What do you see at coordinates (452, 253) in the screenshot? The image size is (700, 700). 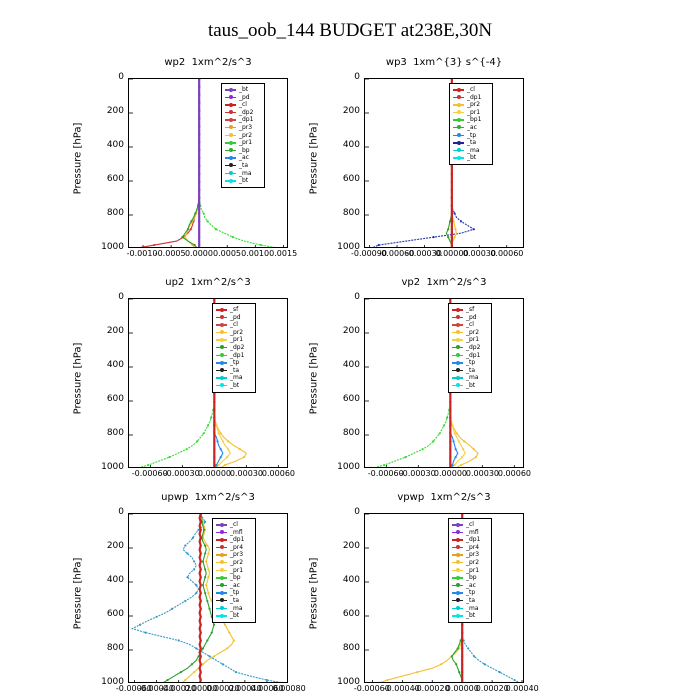 I see `x-tick-label: 0.00000` at bounding box center [452, 253].